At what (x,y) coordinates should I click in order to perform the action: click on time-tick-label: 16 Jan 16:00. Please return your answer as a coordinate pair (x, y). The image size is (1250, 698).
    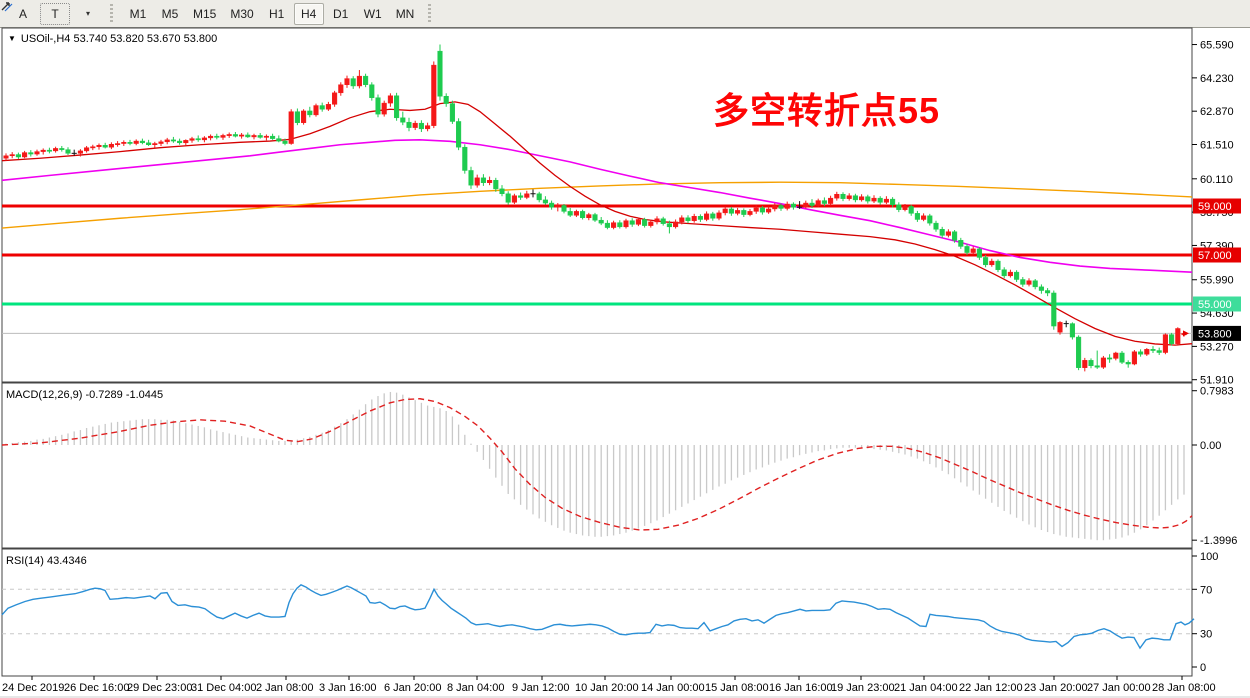
    Looking at the image, I should click on (801, 688).